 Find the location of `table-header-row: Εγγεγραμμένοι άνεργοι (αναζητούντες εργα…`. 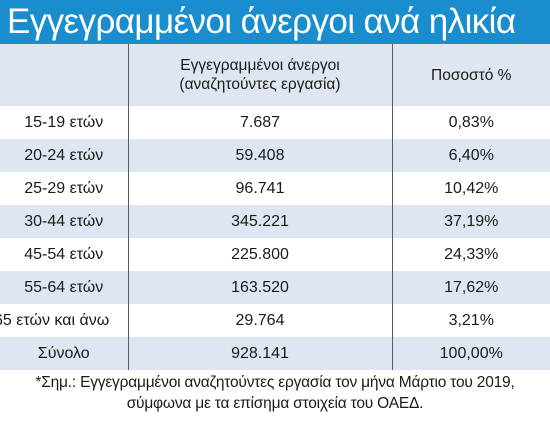

table-header-row: Εγγεγραμμένοι άνεργοι (αναζητούντες εργα… is located at coordinates (275, 75).